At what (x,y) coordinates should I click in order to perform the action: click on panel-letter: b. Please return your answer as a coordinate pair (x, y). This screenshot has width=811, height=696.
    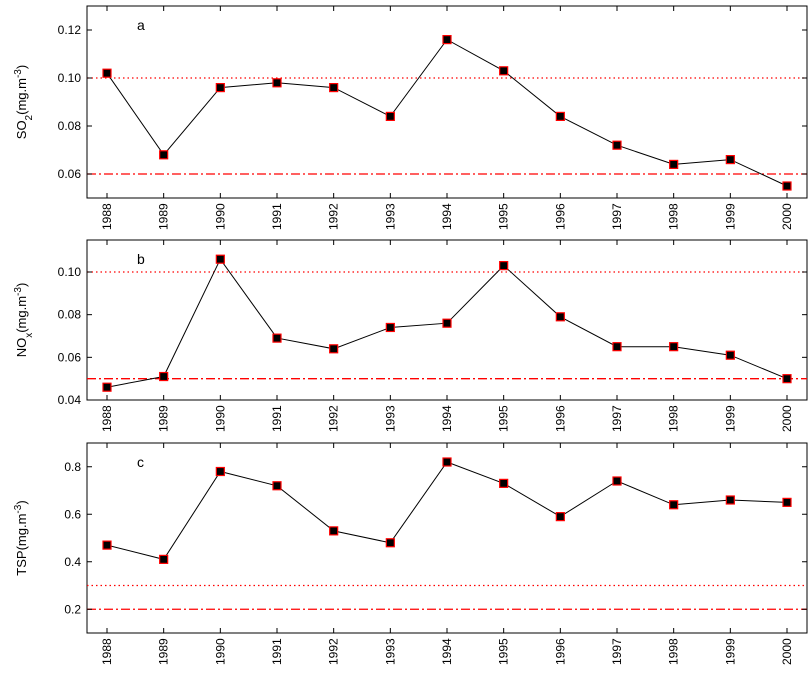
    Looking at the image, I should click on (141, 259).